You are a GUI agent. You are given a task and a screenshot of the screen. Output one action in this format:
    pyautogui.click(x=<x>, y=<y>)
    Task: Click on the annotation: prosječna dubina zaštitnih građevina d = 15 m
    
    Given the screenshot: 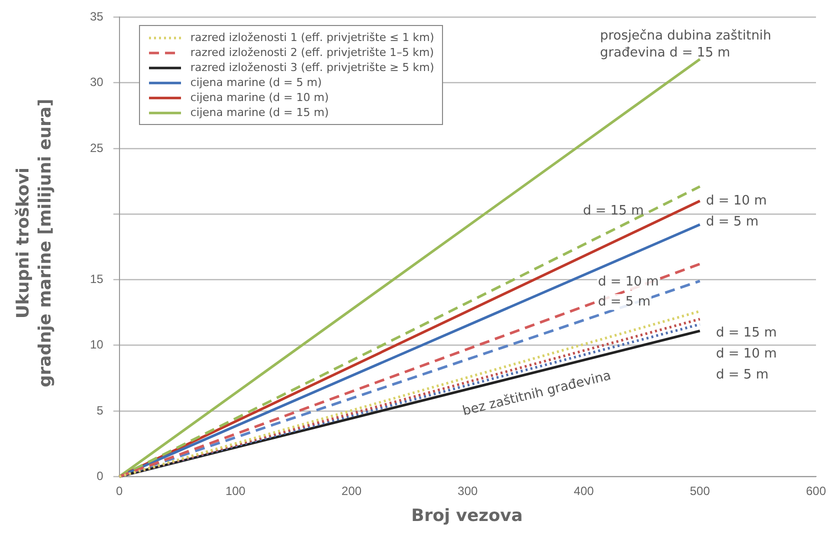 What is the action you would take?
    pyautogui.click(x=686, y=44)
    